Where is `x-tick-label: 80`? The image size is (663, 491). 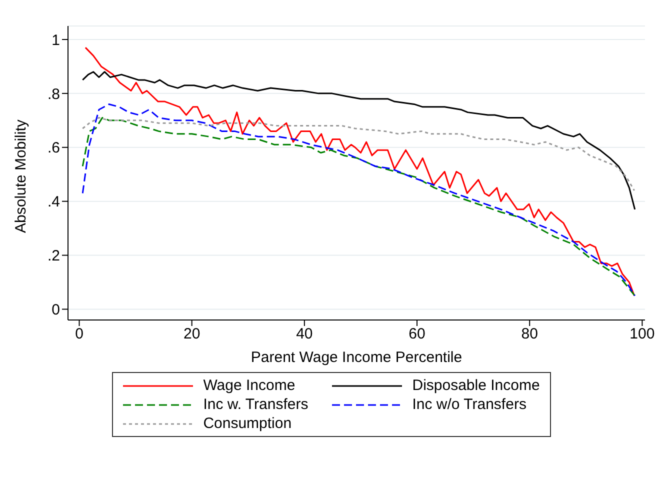 x-tick-label: 80 is located at coordinates (529, 334).